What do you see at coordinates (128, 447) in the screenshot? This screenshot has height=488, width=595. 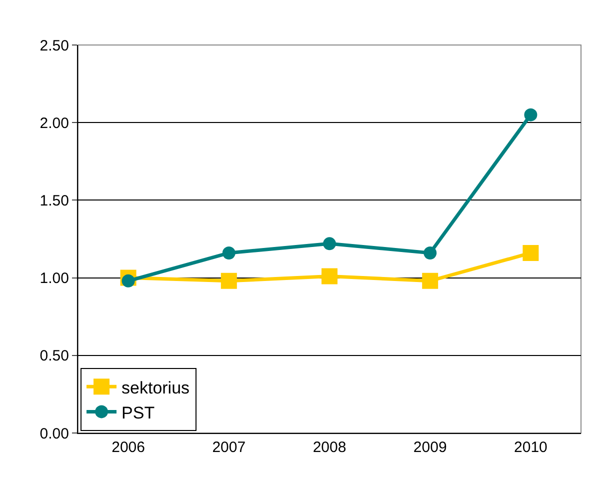 I see `x-tick-label: 2006` at bounding box center [128, 447].